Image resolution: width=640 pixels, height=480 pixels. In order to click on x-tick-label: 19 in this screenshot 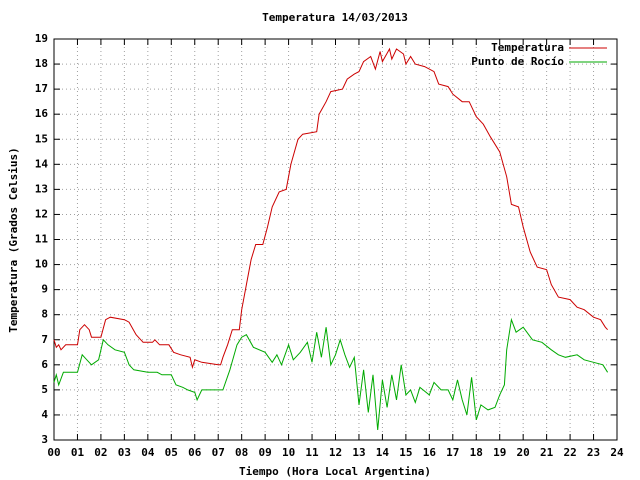, I will do `click(499, 452)`.